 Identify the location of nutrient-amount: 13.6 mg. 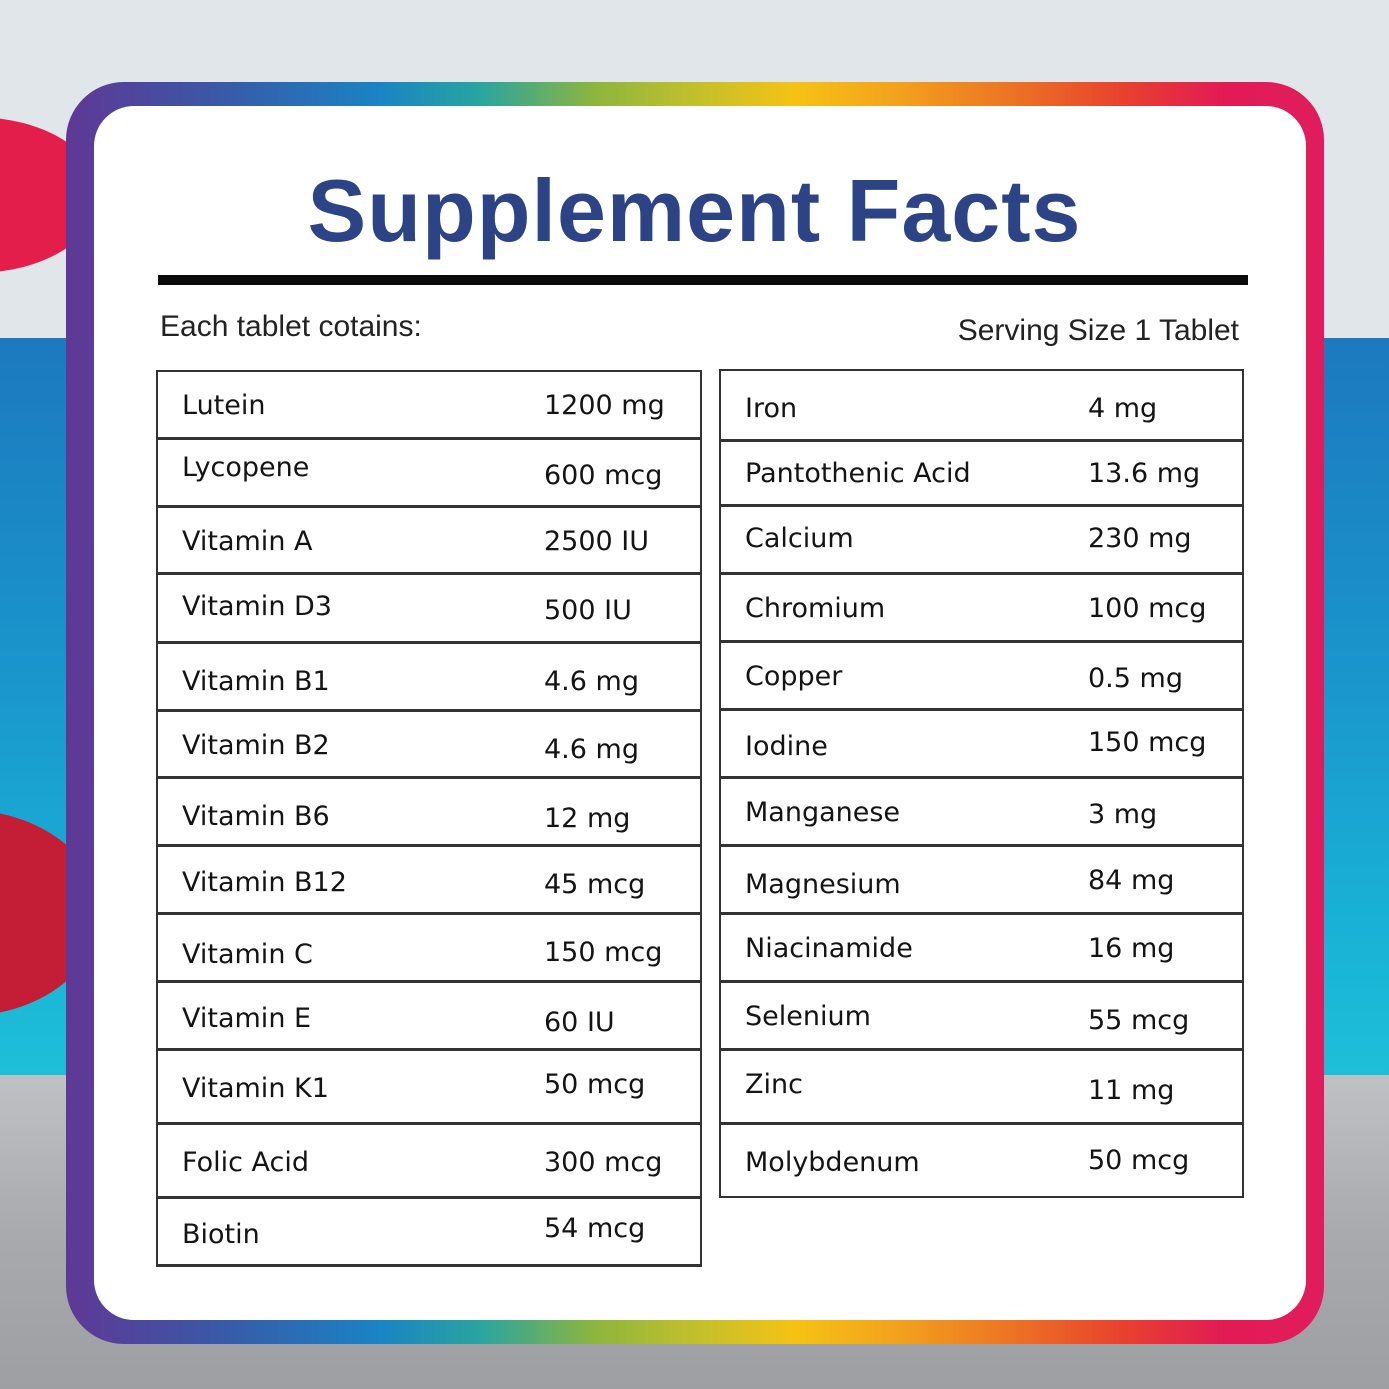
(1144, 473).